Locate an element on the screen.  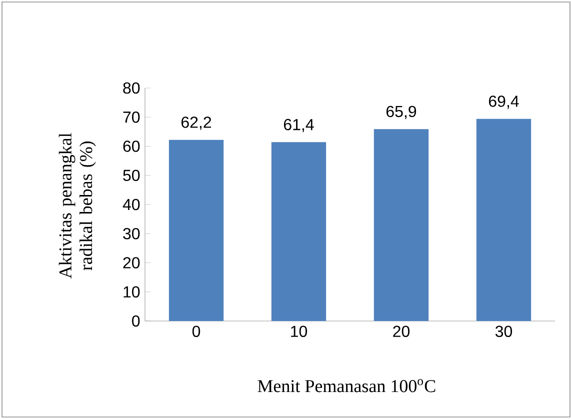
y-tick-label: 80 is located at coordinates (131, 88).